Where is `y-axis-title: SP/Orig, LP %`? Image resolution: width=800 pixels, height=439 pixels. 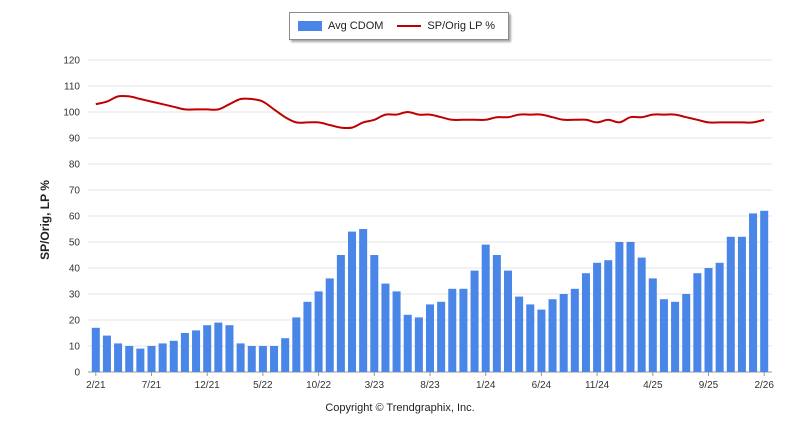 y-axis-title: SP/Orig, LP % is located at coordinates (45, 220).